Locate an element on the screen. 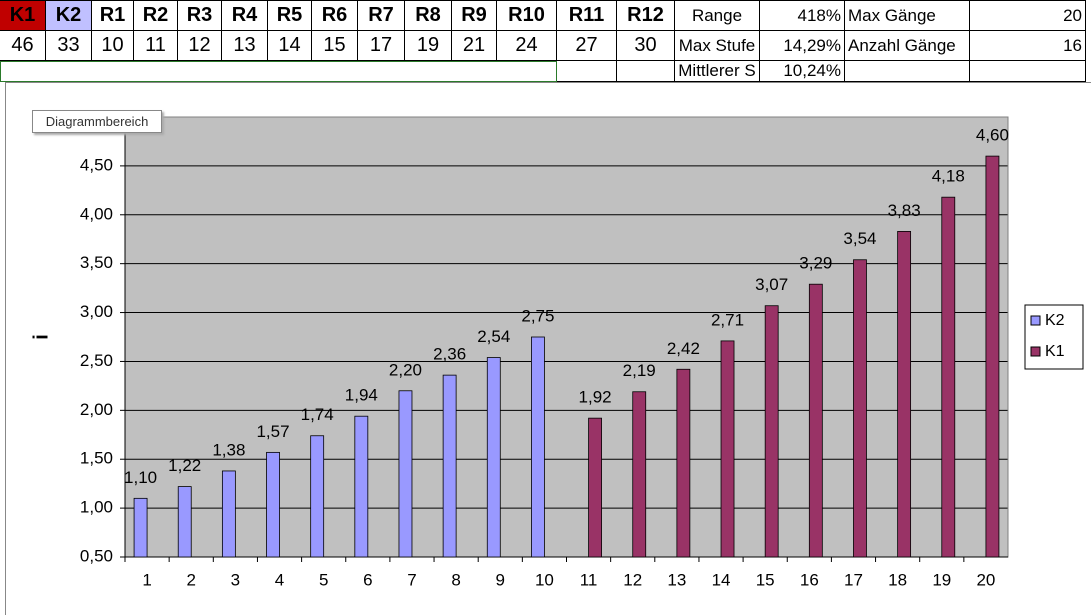  value-cell: 13 is located at coordinates (245, 46).